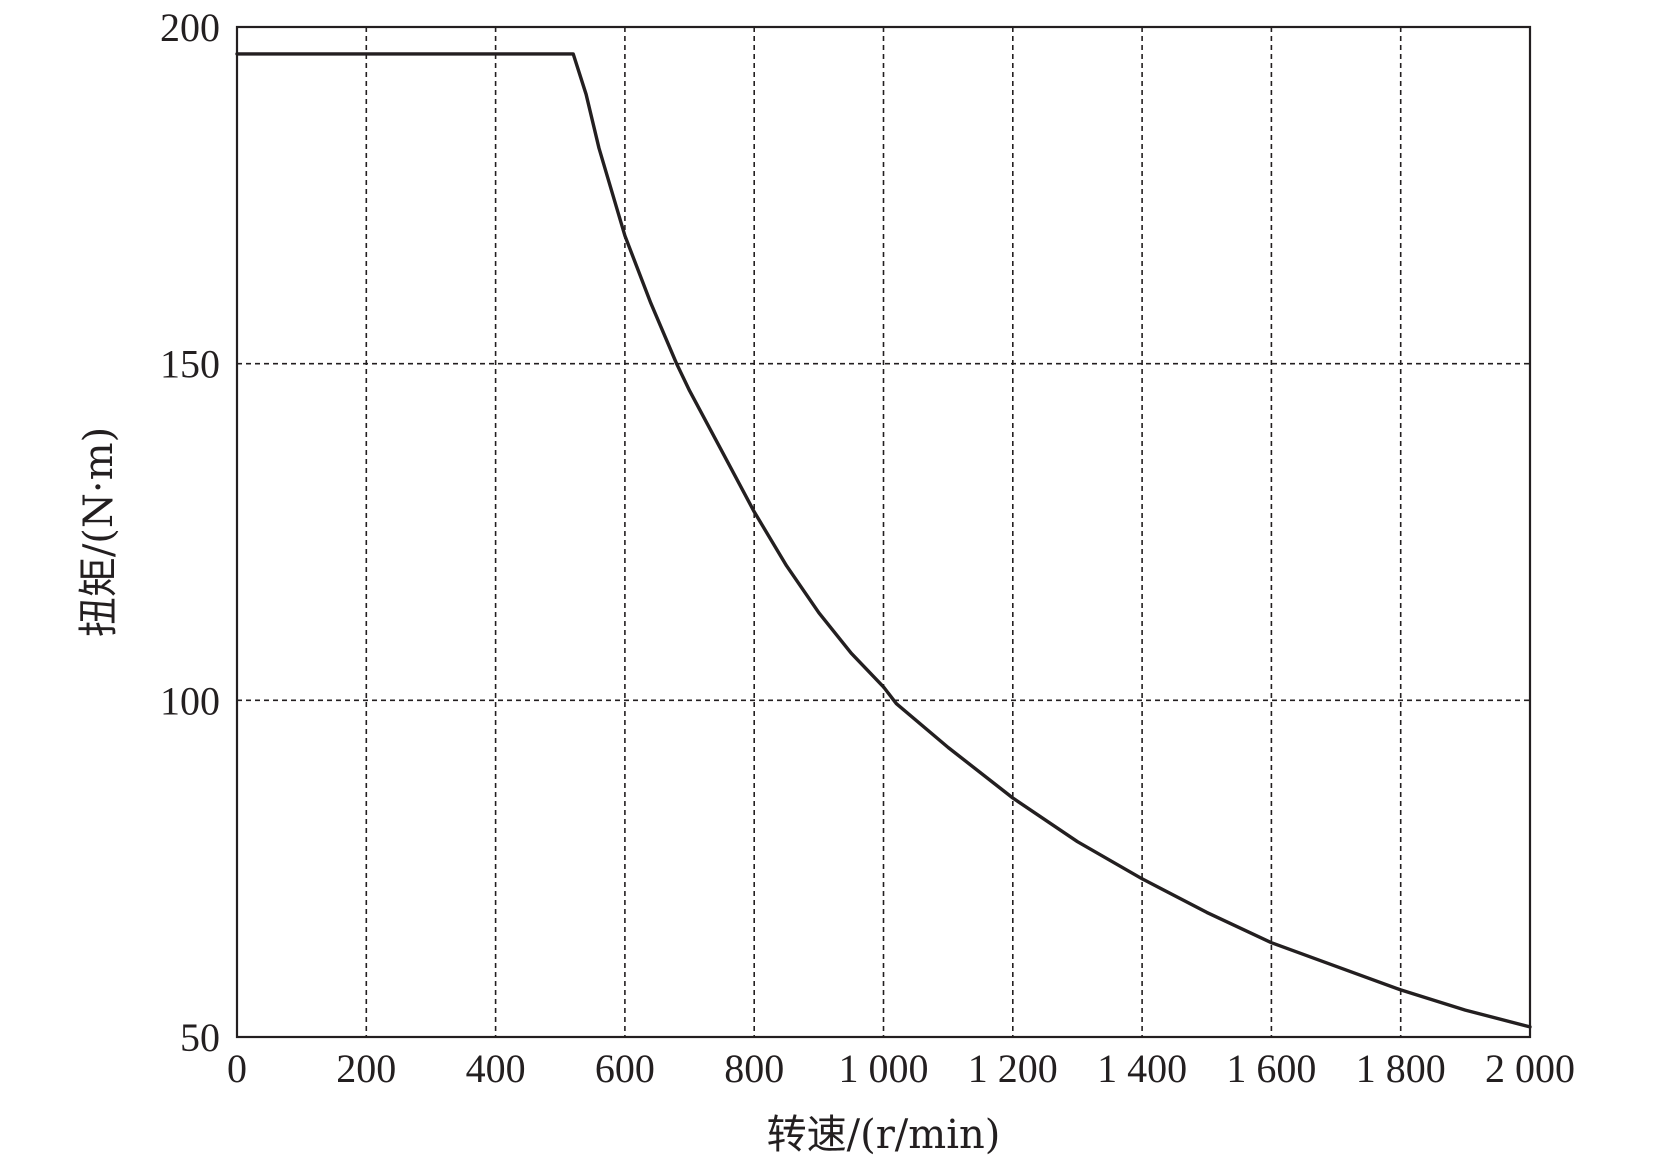 The image size is (1654, 1161). I want to click on y-tick-label: 150, so click(190, 364).